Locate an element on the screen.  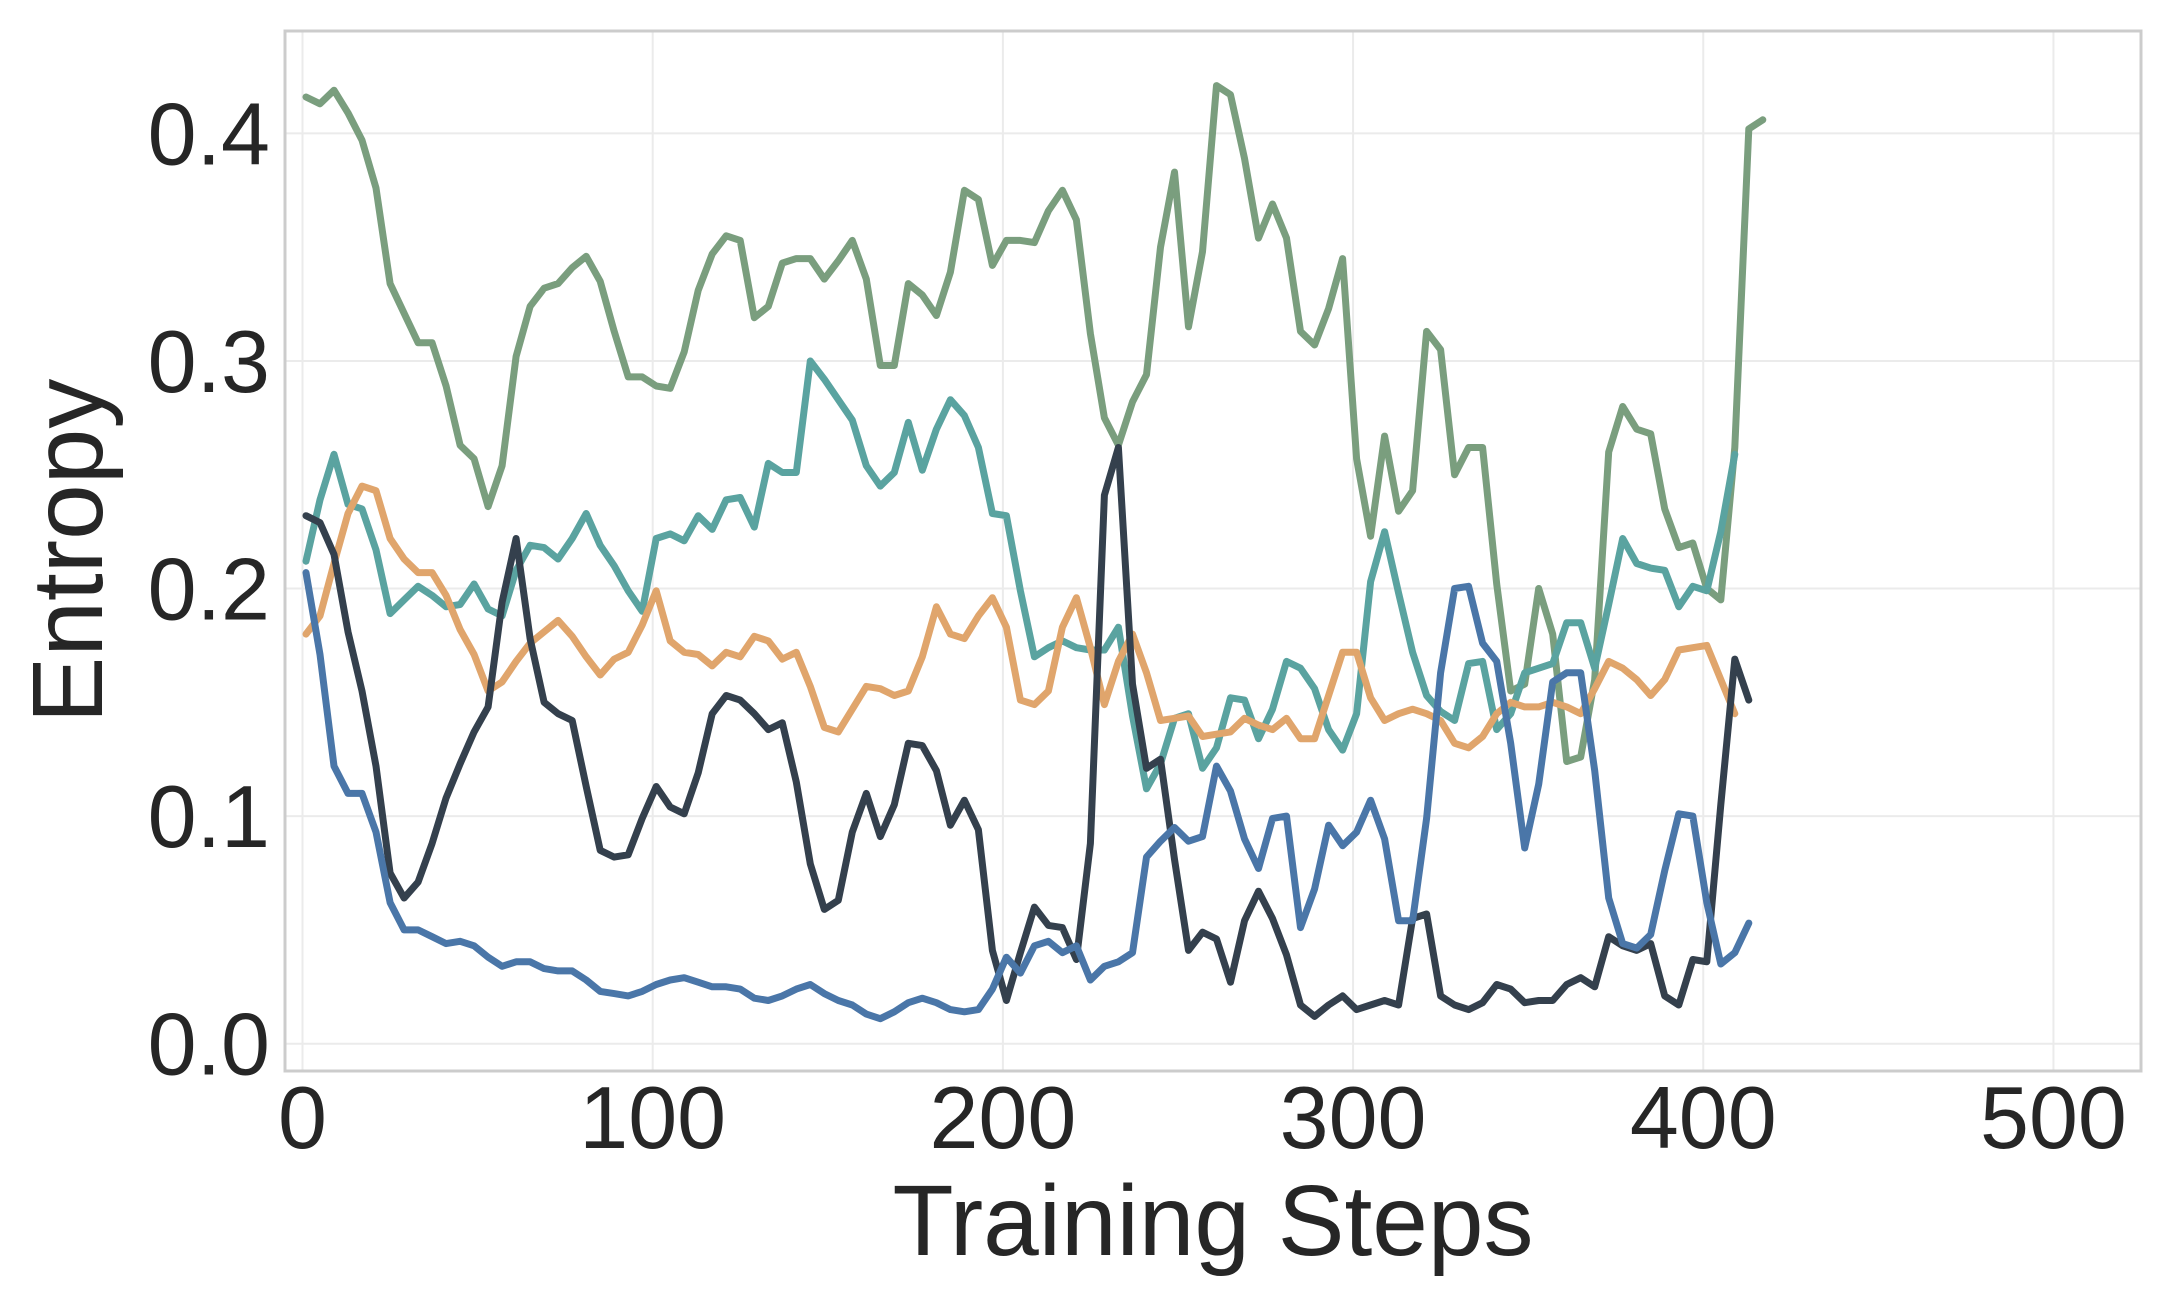
y-tick-label: 0.2 is located at coordinates (209, 589).